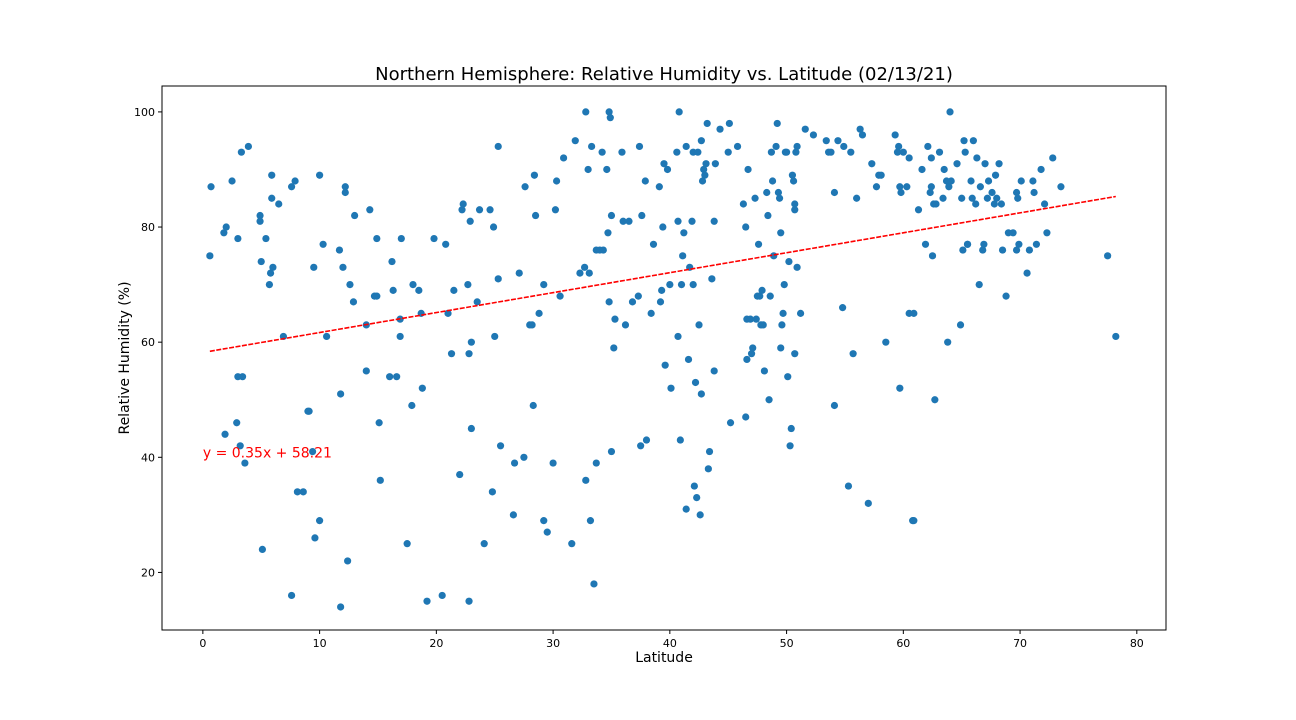  Describe the element at coordinates (320, 643) in the screenshot. I see `x-tick-label: 10` at that location.